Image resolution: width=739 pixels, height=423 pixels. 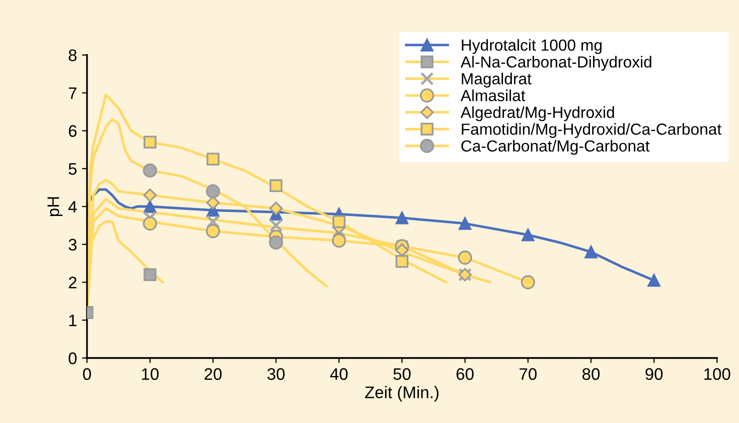 What do you see at coordinates (555, 147) in the screenshot?
I see `legend-label: Ca-Carbonat/Mg-Carbonat` at bounding box center [555, 147].